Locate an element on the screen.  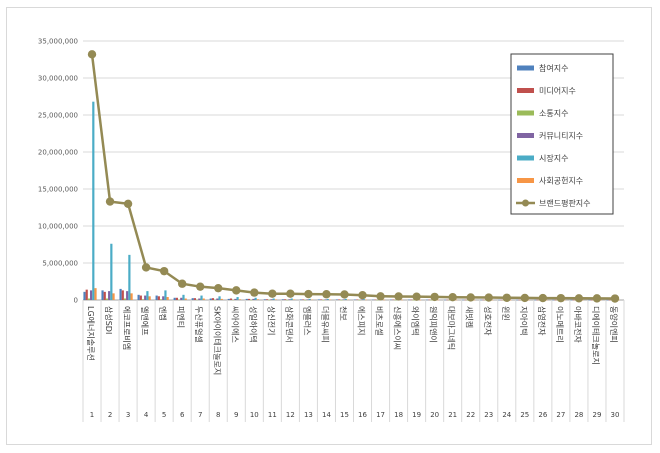
category-index: 19 is located at coordinates (416, 415).